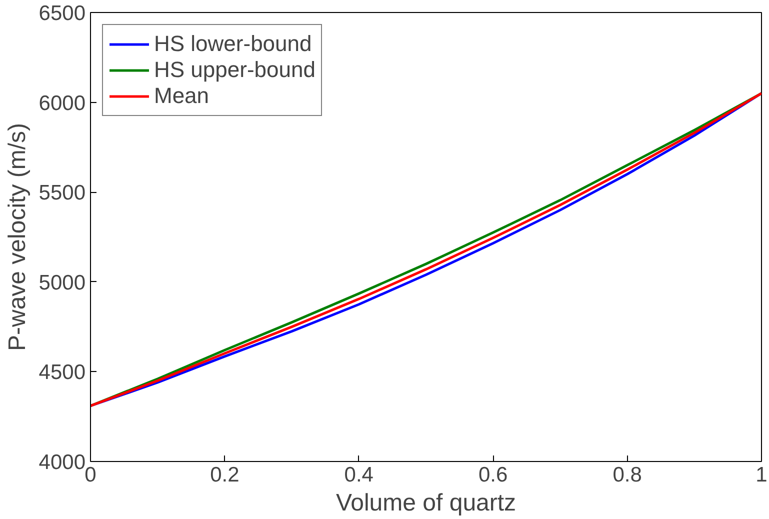 The width and height of the screenshot is (769, 519). I want to click on y-tick-label: 4000, so click(62, 462).